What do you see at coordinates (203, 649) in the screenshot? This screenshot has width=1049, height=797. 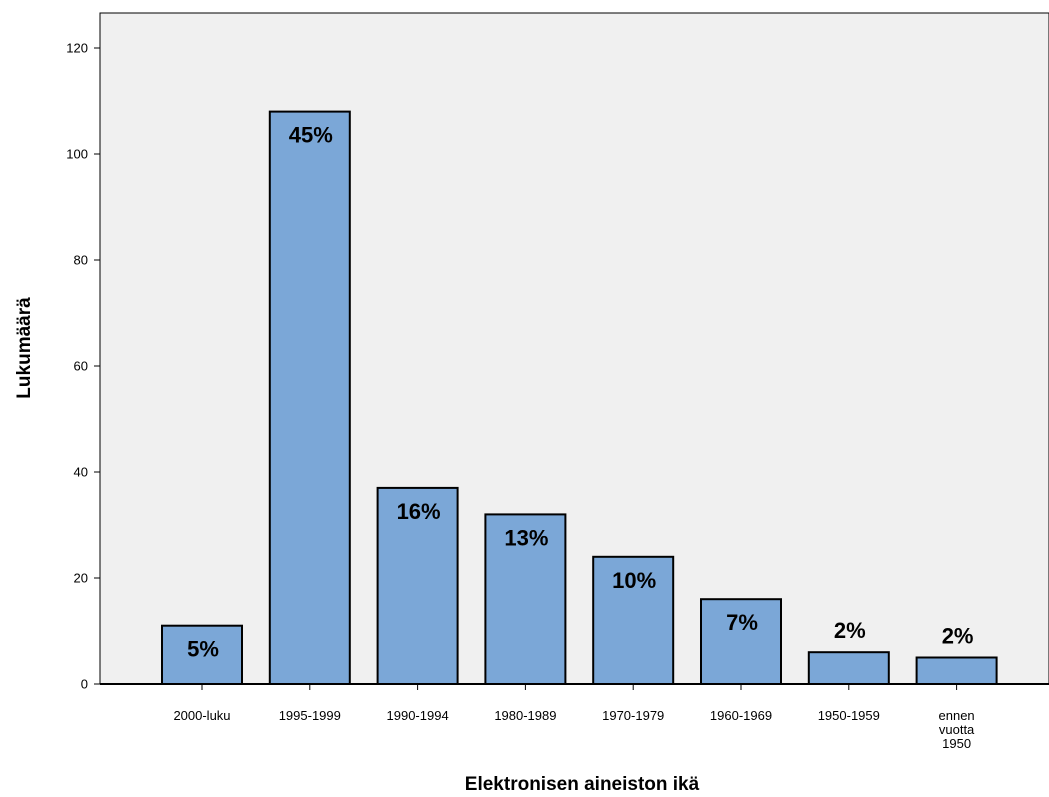 I see `bar-data-label: 5%` at bounding box center [203, 649].